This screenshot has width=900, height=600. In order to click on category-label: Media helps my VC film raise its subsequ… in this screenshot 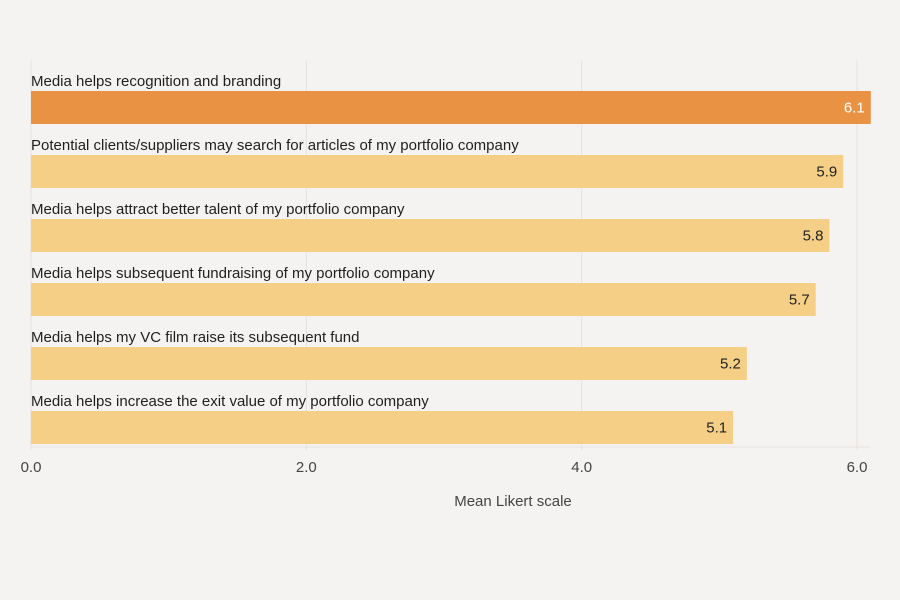, I will do `click(195, 337)`.